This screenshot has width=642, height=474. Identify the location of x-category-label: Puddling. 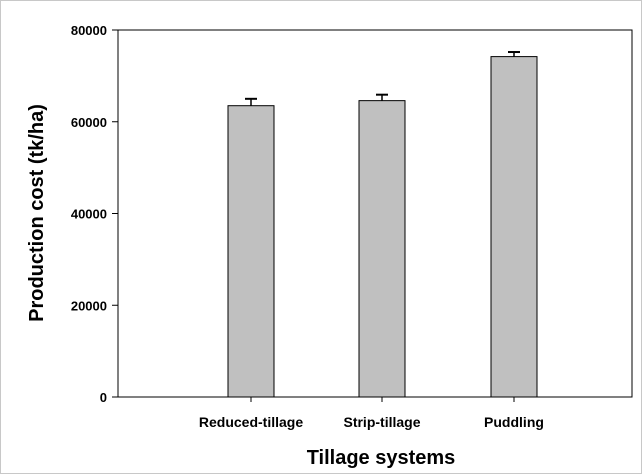
(514, 422).